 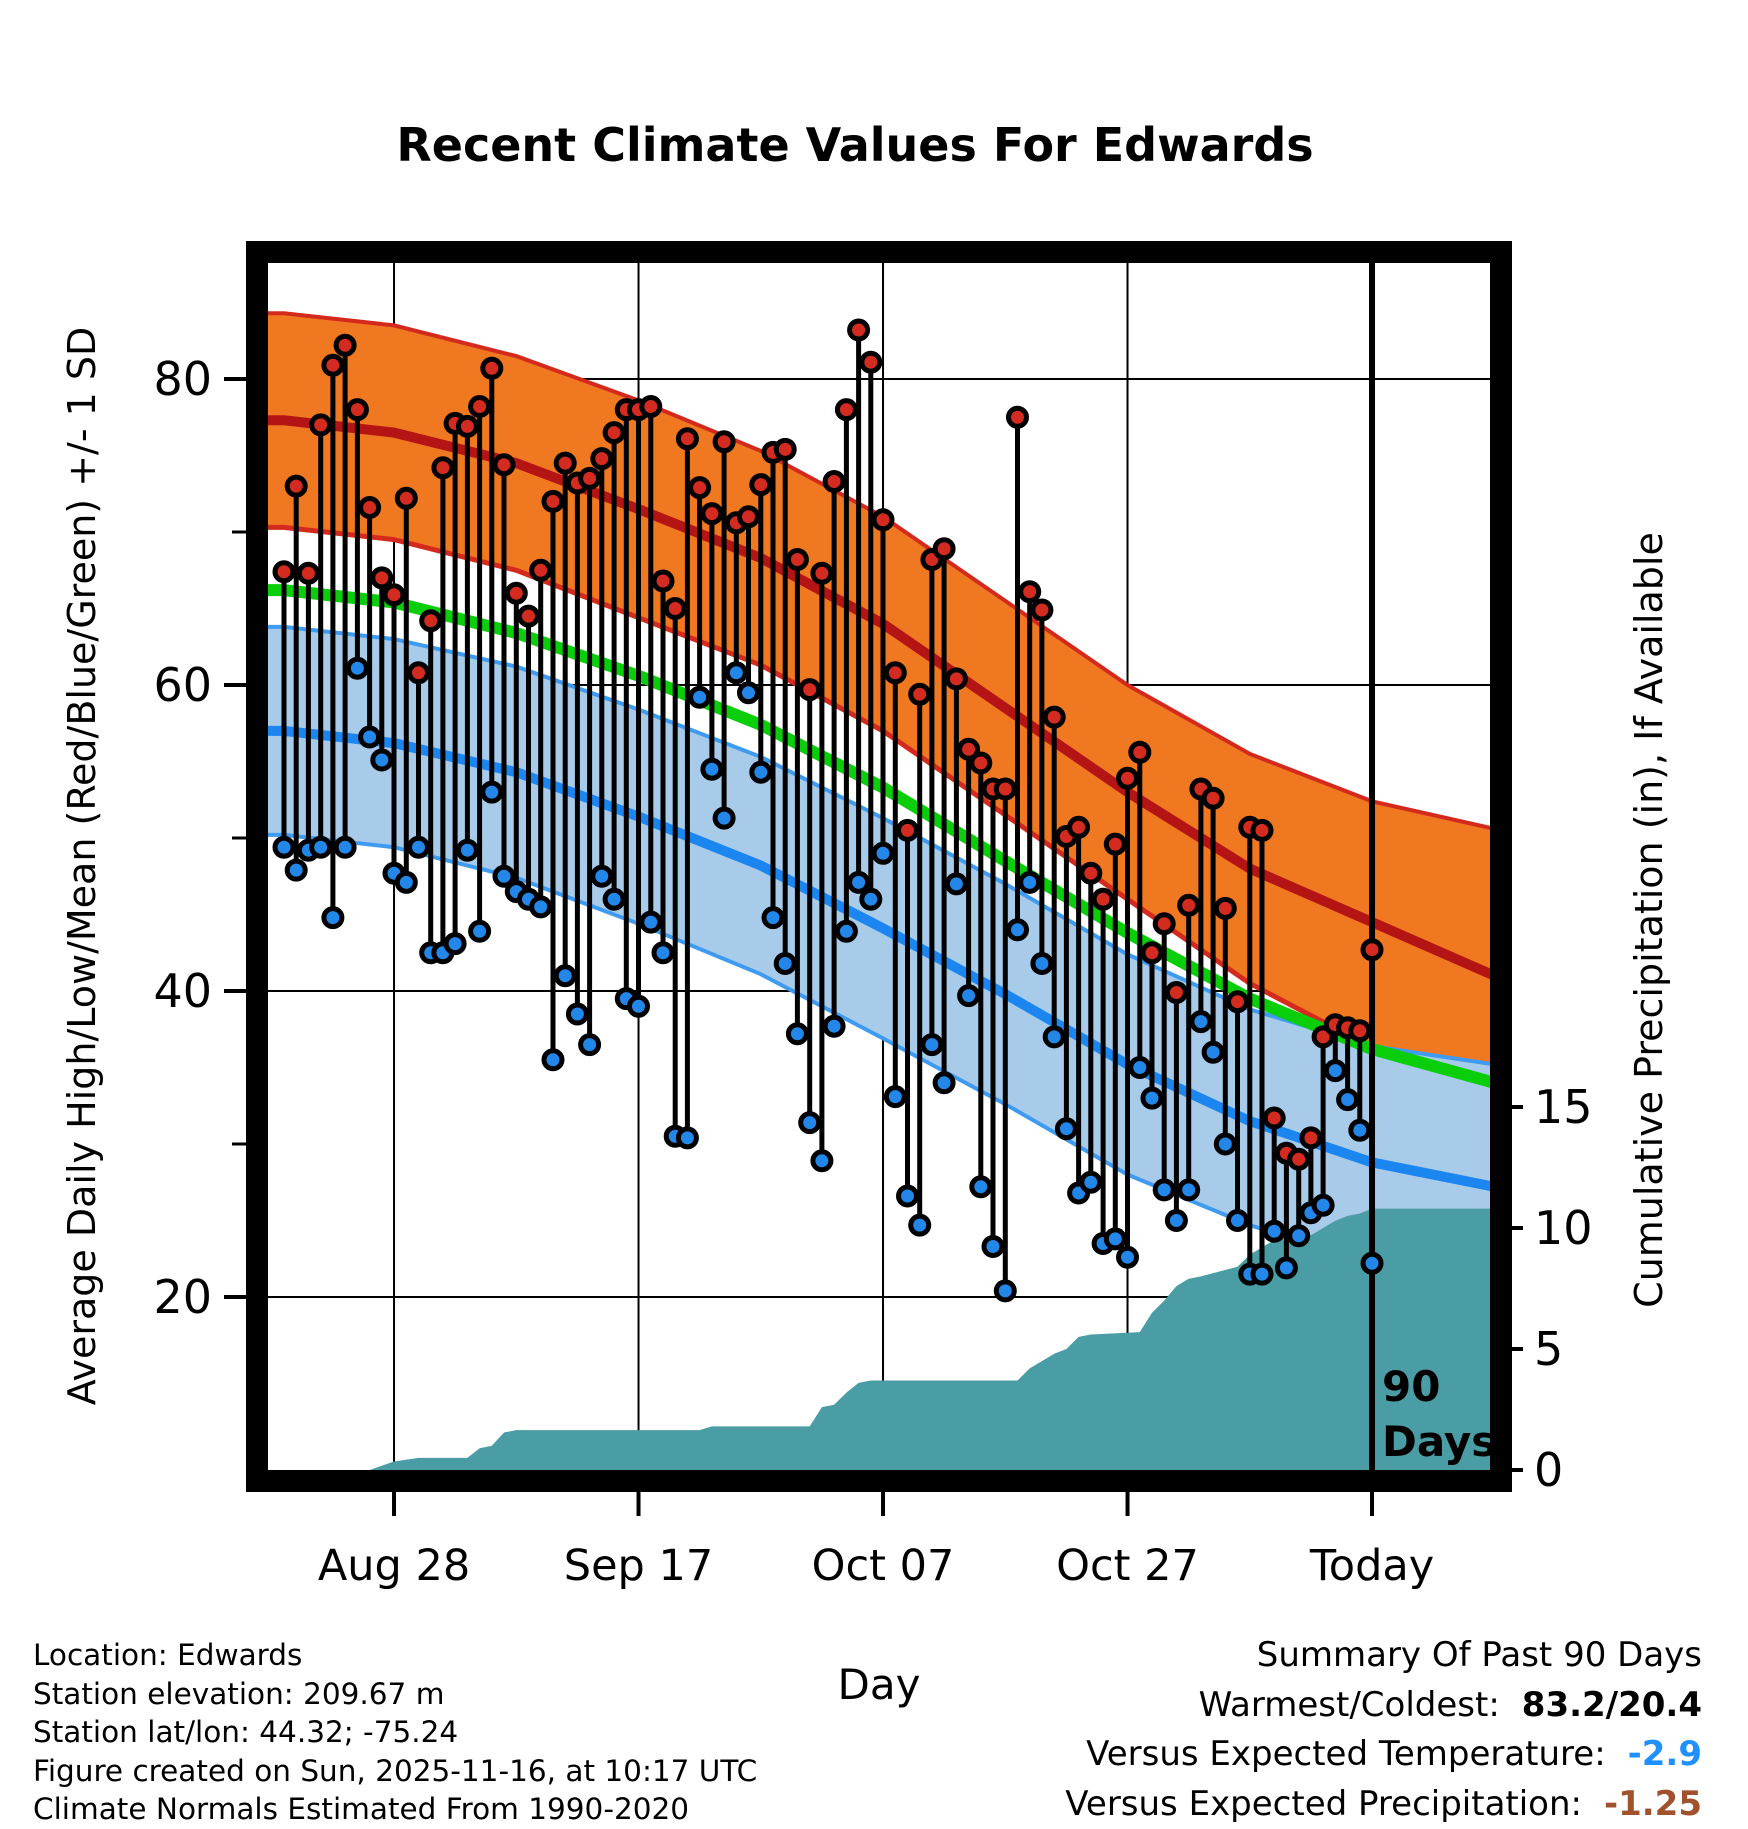 I want to click on vs-temp-label: Versus Expected Temperature:, so click(x=1346, y=1754).